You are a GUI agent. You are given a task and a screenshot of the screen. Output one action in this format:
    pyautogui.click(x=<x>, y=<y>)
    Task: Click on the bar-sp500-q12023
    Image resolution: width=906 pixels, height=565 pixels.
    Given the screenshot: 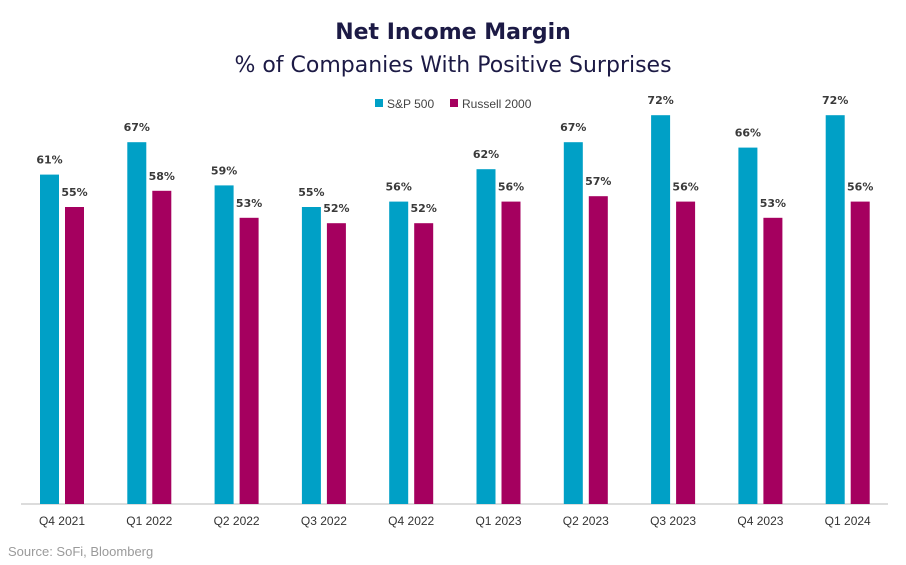 What is the action you would take?
    pyautogui.click(x=486, y=336)
    